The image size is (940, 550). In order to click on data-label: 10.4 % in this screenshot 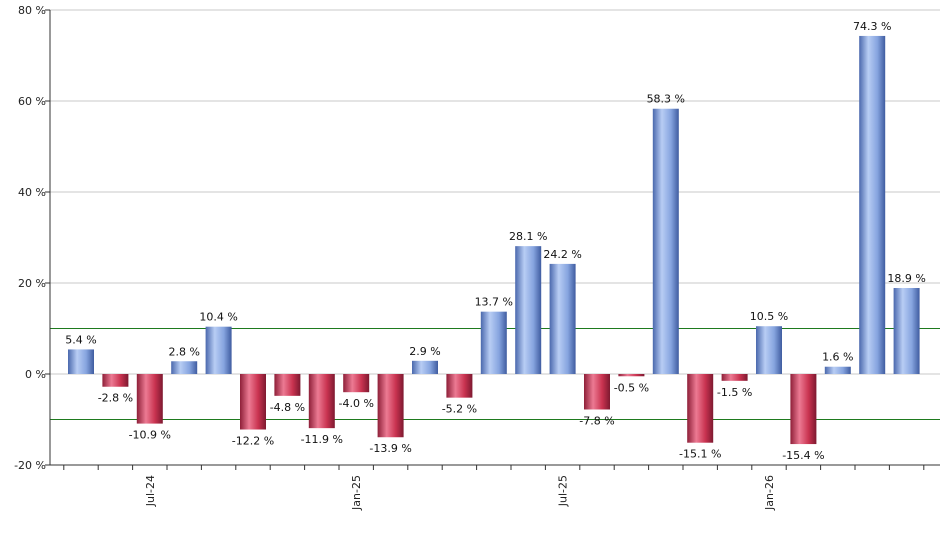, I will do `click(218, 317)`.